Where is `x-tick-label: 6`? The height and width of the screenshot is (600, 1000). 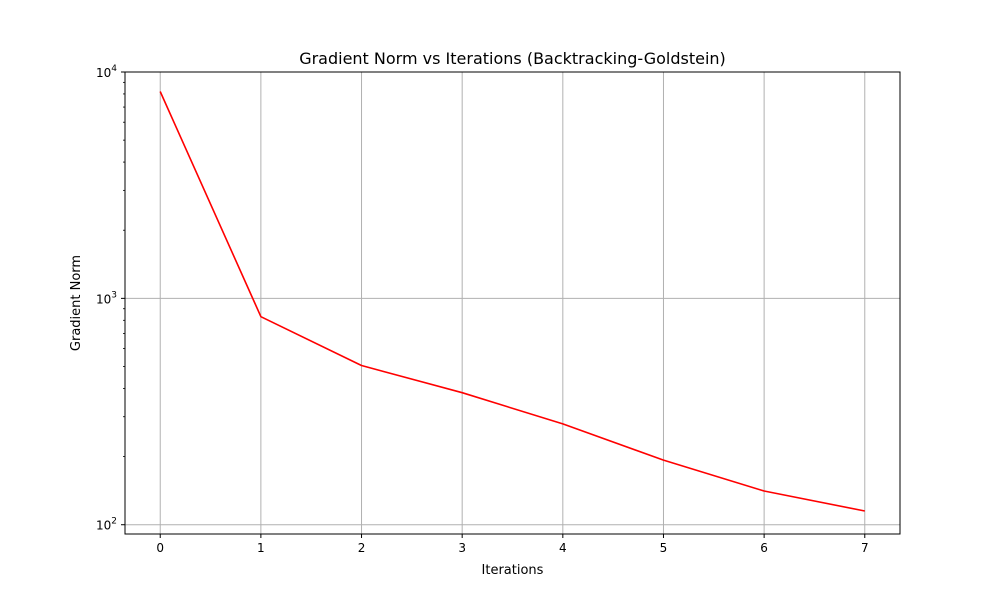
x-tick-label: 6 is located at coordinates (764, 548).